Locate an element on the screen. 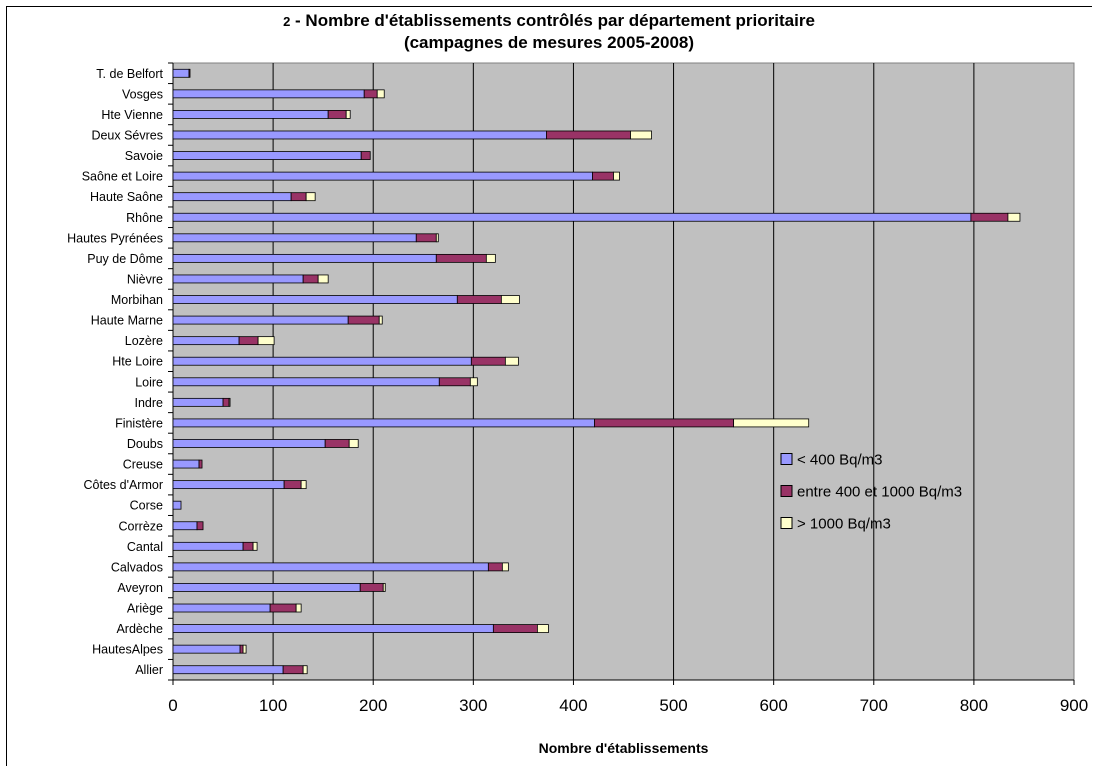  y-tick-label: Puy de Dôme is located at coordinates (125, 259).